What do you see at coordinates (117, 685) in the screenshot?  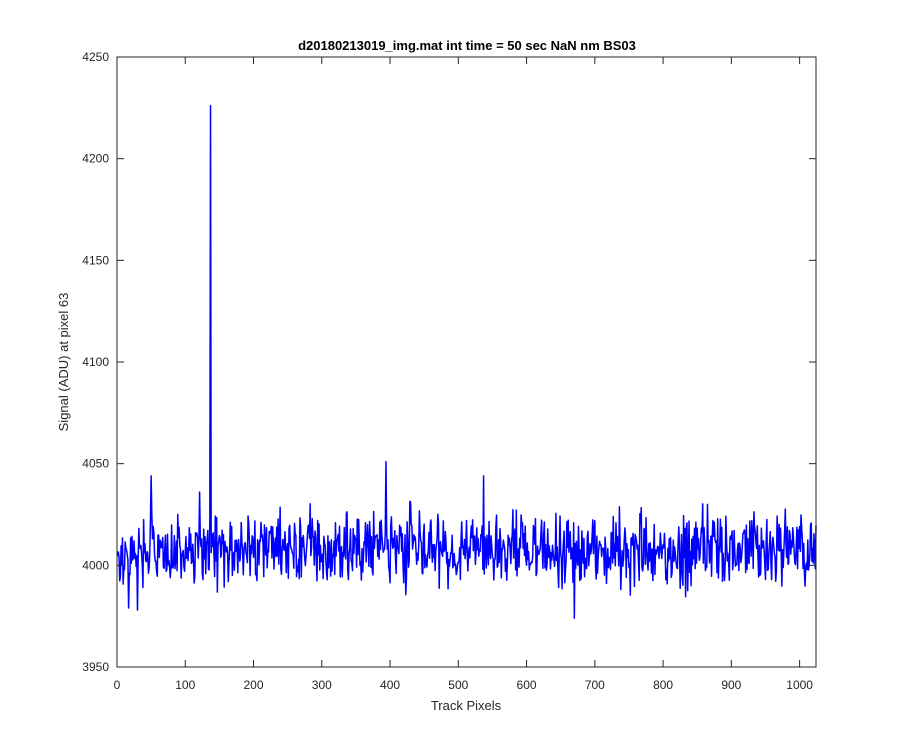 I see `x-tick-label: 0` at bounding box center [117, 685].